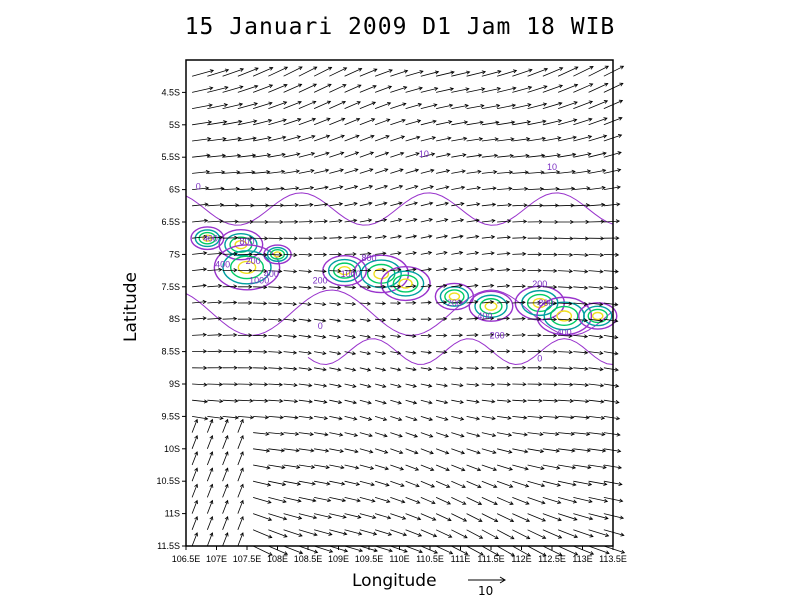 The height and width of the screenshot is (600, 800). What do you see at coordinates (460, 352) in the screenshot?
I see `contour-line` at bounding box center [460, 352].